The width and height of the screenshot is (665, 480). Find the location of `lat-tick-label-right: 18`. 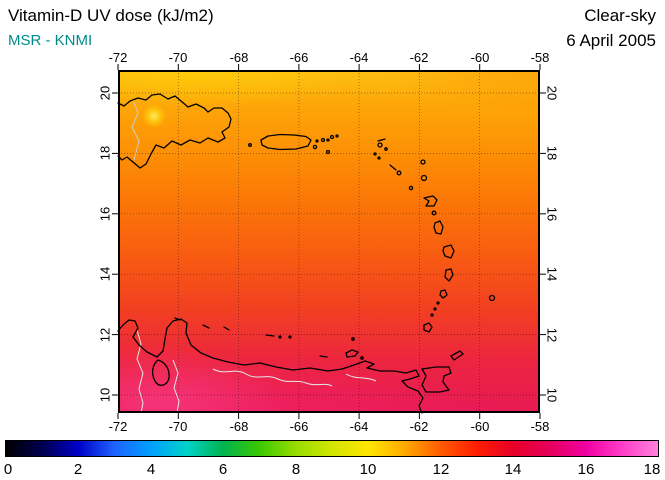

lat-tick-label-right: 18 is located at coordinates (552, 153).